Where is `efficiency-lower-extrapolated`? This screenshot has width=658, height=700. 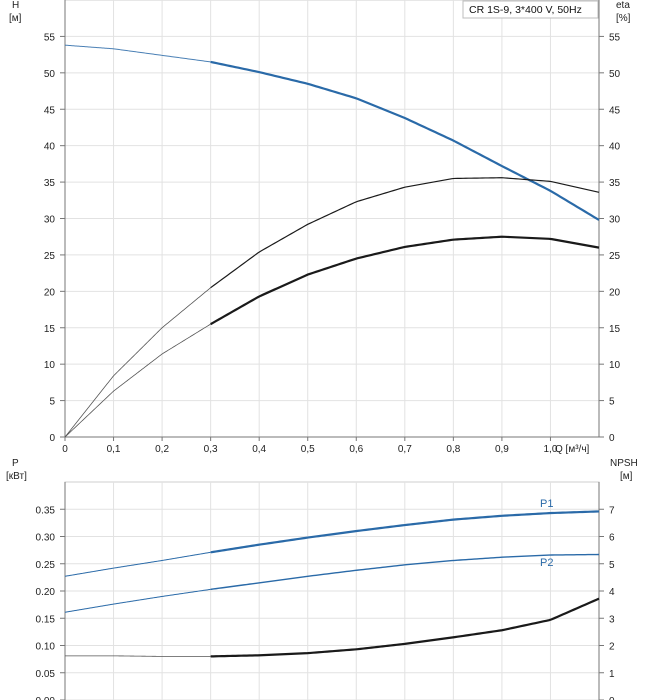 efficiency-lower-extrapolated is located at coordinates (137, 380).